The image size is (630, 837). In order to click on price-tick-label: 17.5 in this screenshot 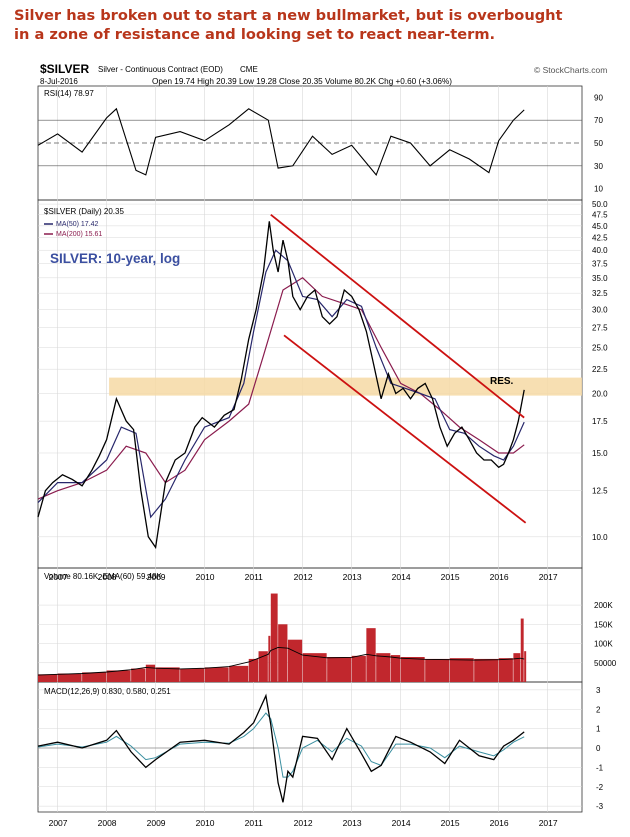, I will do `click(600, 421)`.